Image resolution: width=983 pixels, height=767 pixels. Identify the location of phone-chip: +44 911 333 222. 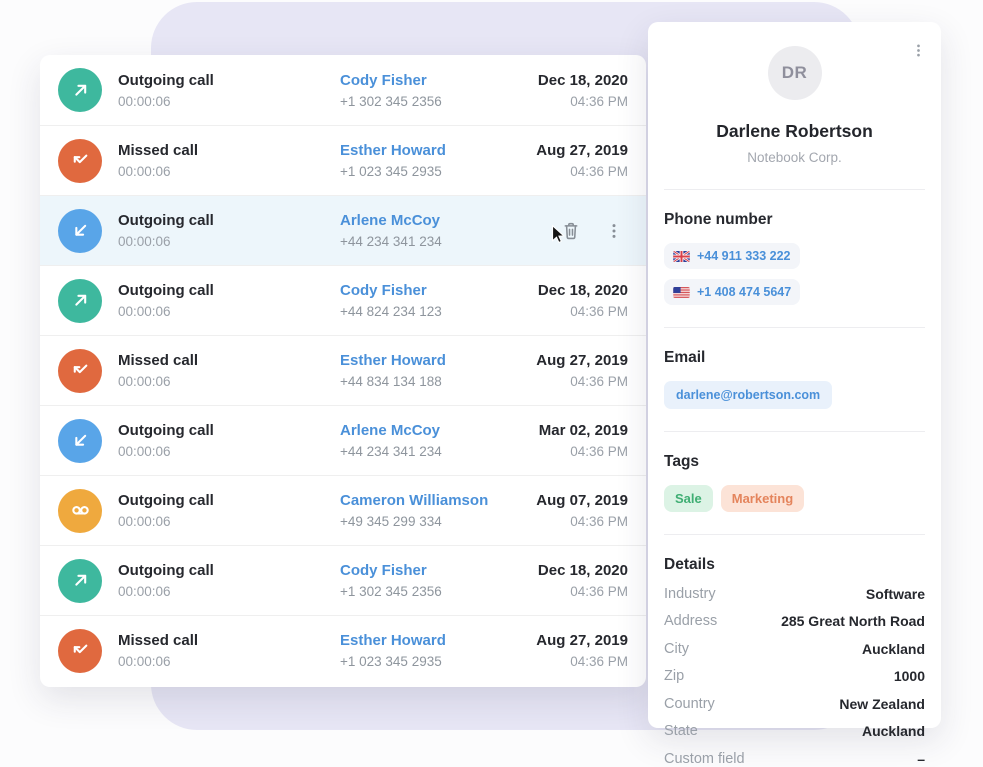
(732, 256).